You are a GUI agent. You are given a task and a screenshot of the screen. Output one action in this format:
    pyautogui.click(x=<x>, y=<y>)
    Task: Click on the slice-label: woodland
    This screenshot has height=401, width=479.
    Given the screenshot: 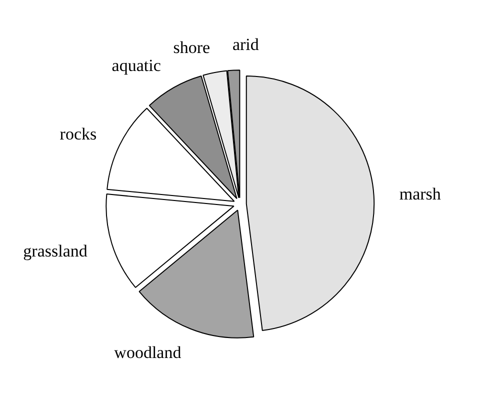 What is the action you would take?
    pyautogui.click(x=148, y=352)
    